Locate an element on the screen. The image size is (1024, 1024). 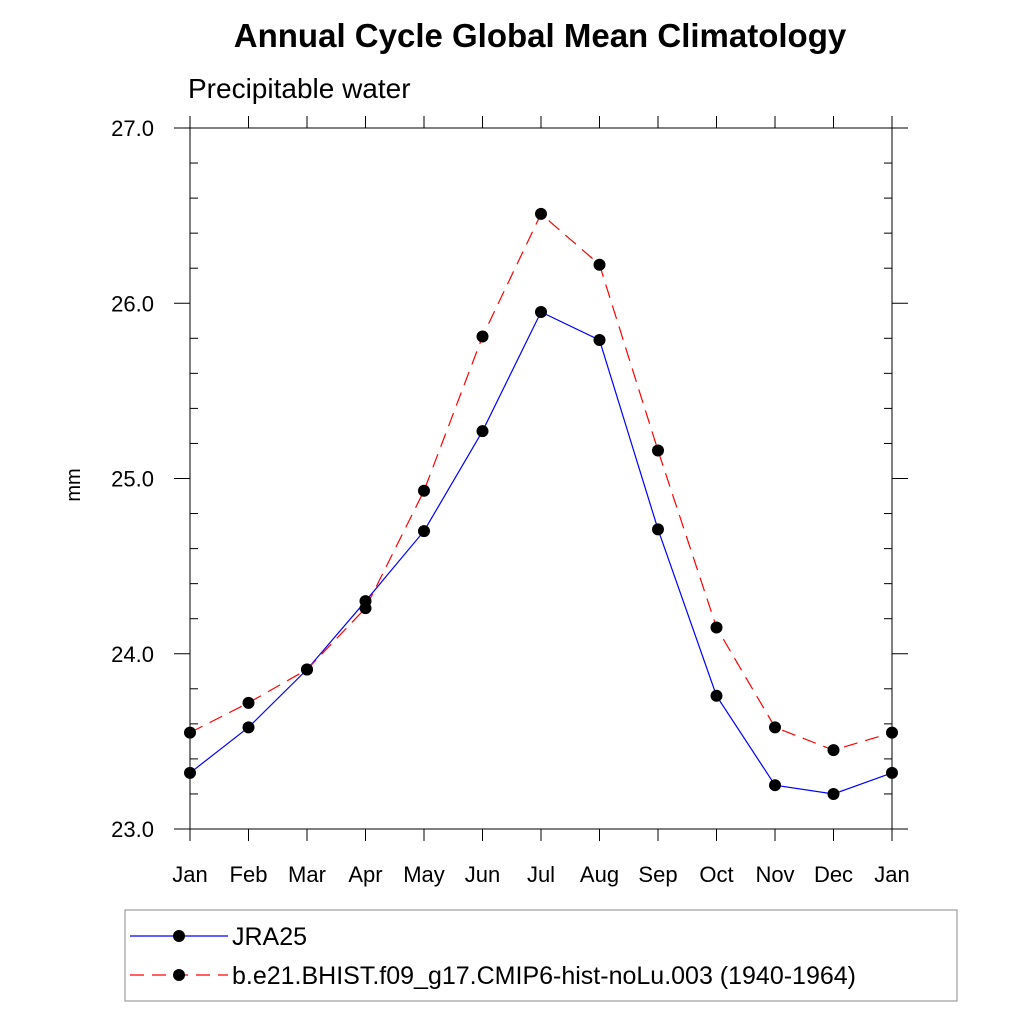
x-tick-label: Feb is located at coordinates (249, 874).